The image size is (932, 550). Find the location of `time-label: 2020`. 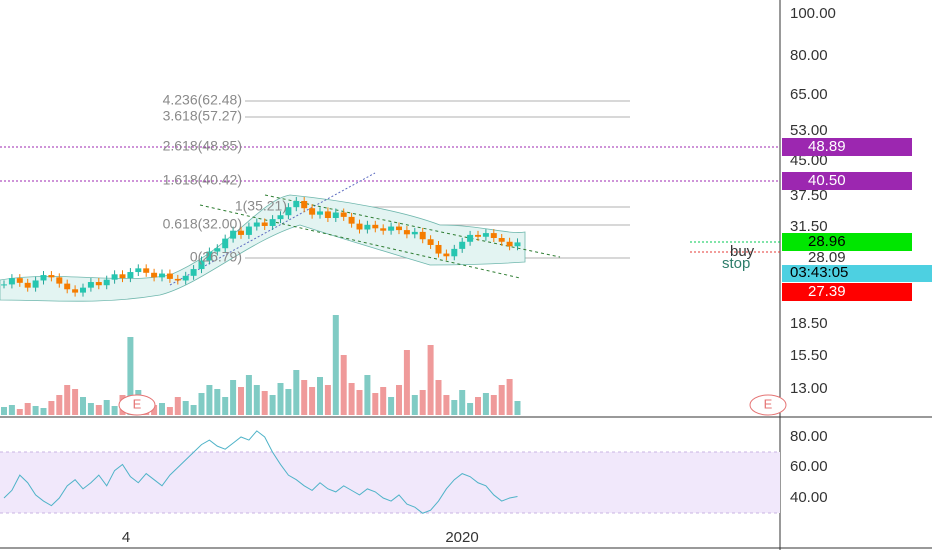

time-label: 2020 is located at coordinates (461, 537).